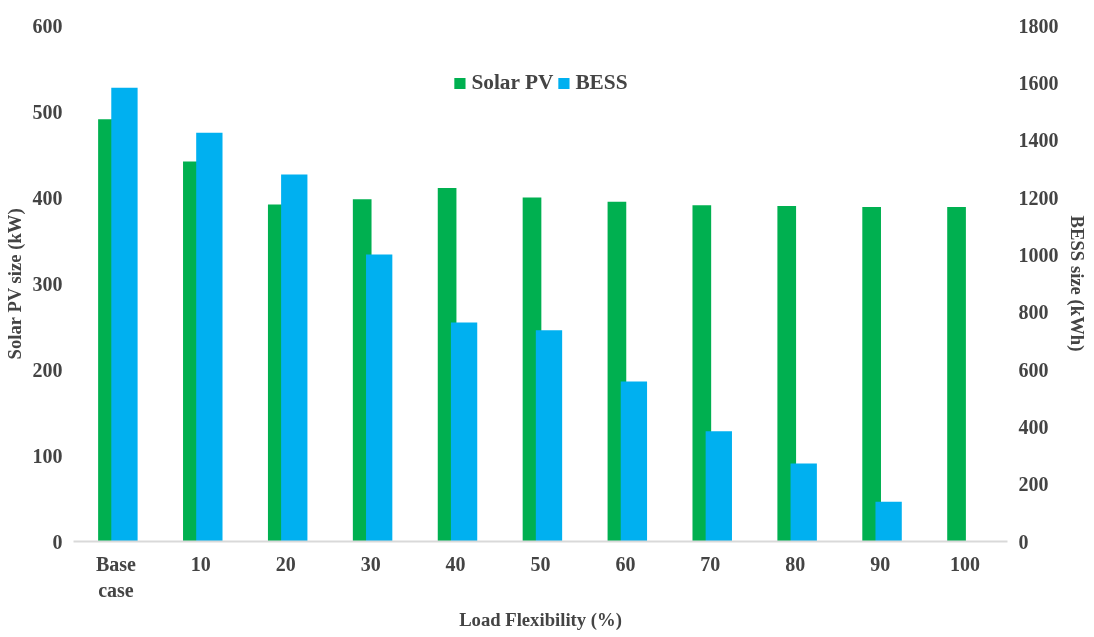 This screenshot has width=1094, height=637. I want to click on legend-label: Solar PV, so click(512, 82).